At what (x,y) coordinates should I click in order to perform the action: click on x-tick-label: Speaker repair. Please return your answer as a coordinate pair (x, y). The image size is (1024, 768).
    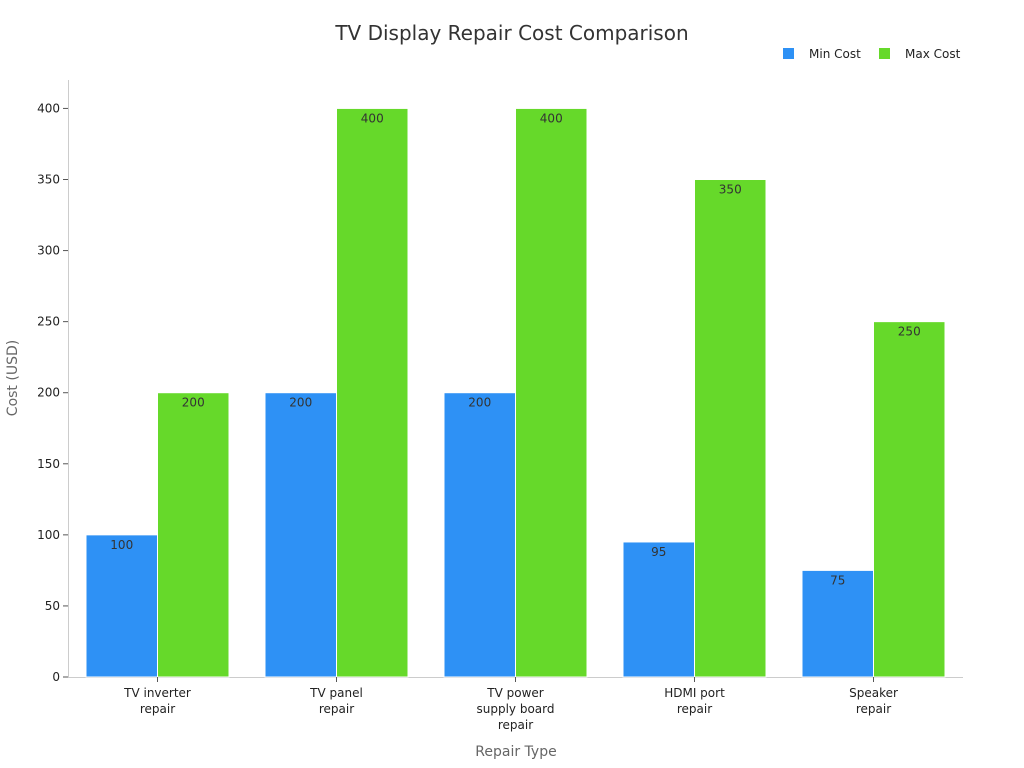
    Looking at the image, I should click on (873, 701).